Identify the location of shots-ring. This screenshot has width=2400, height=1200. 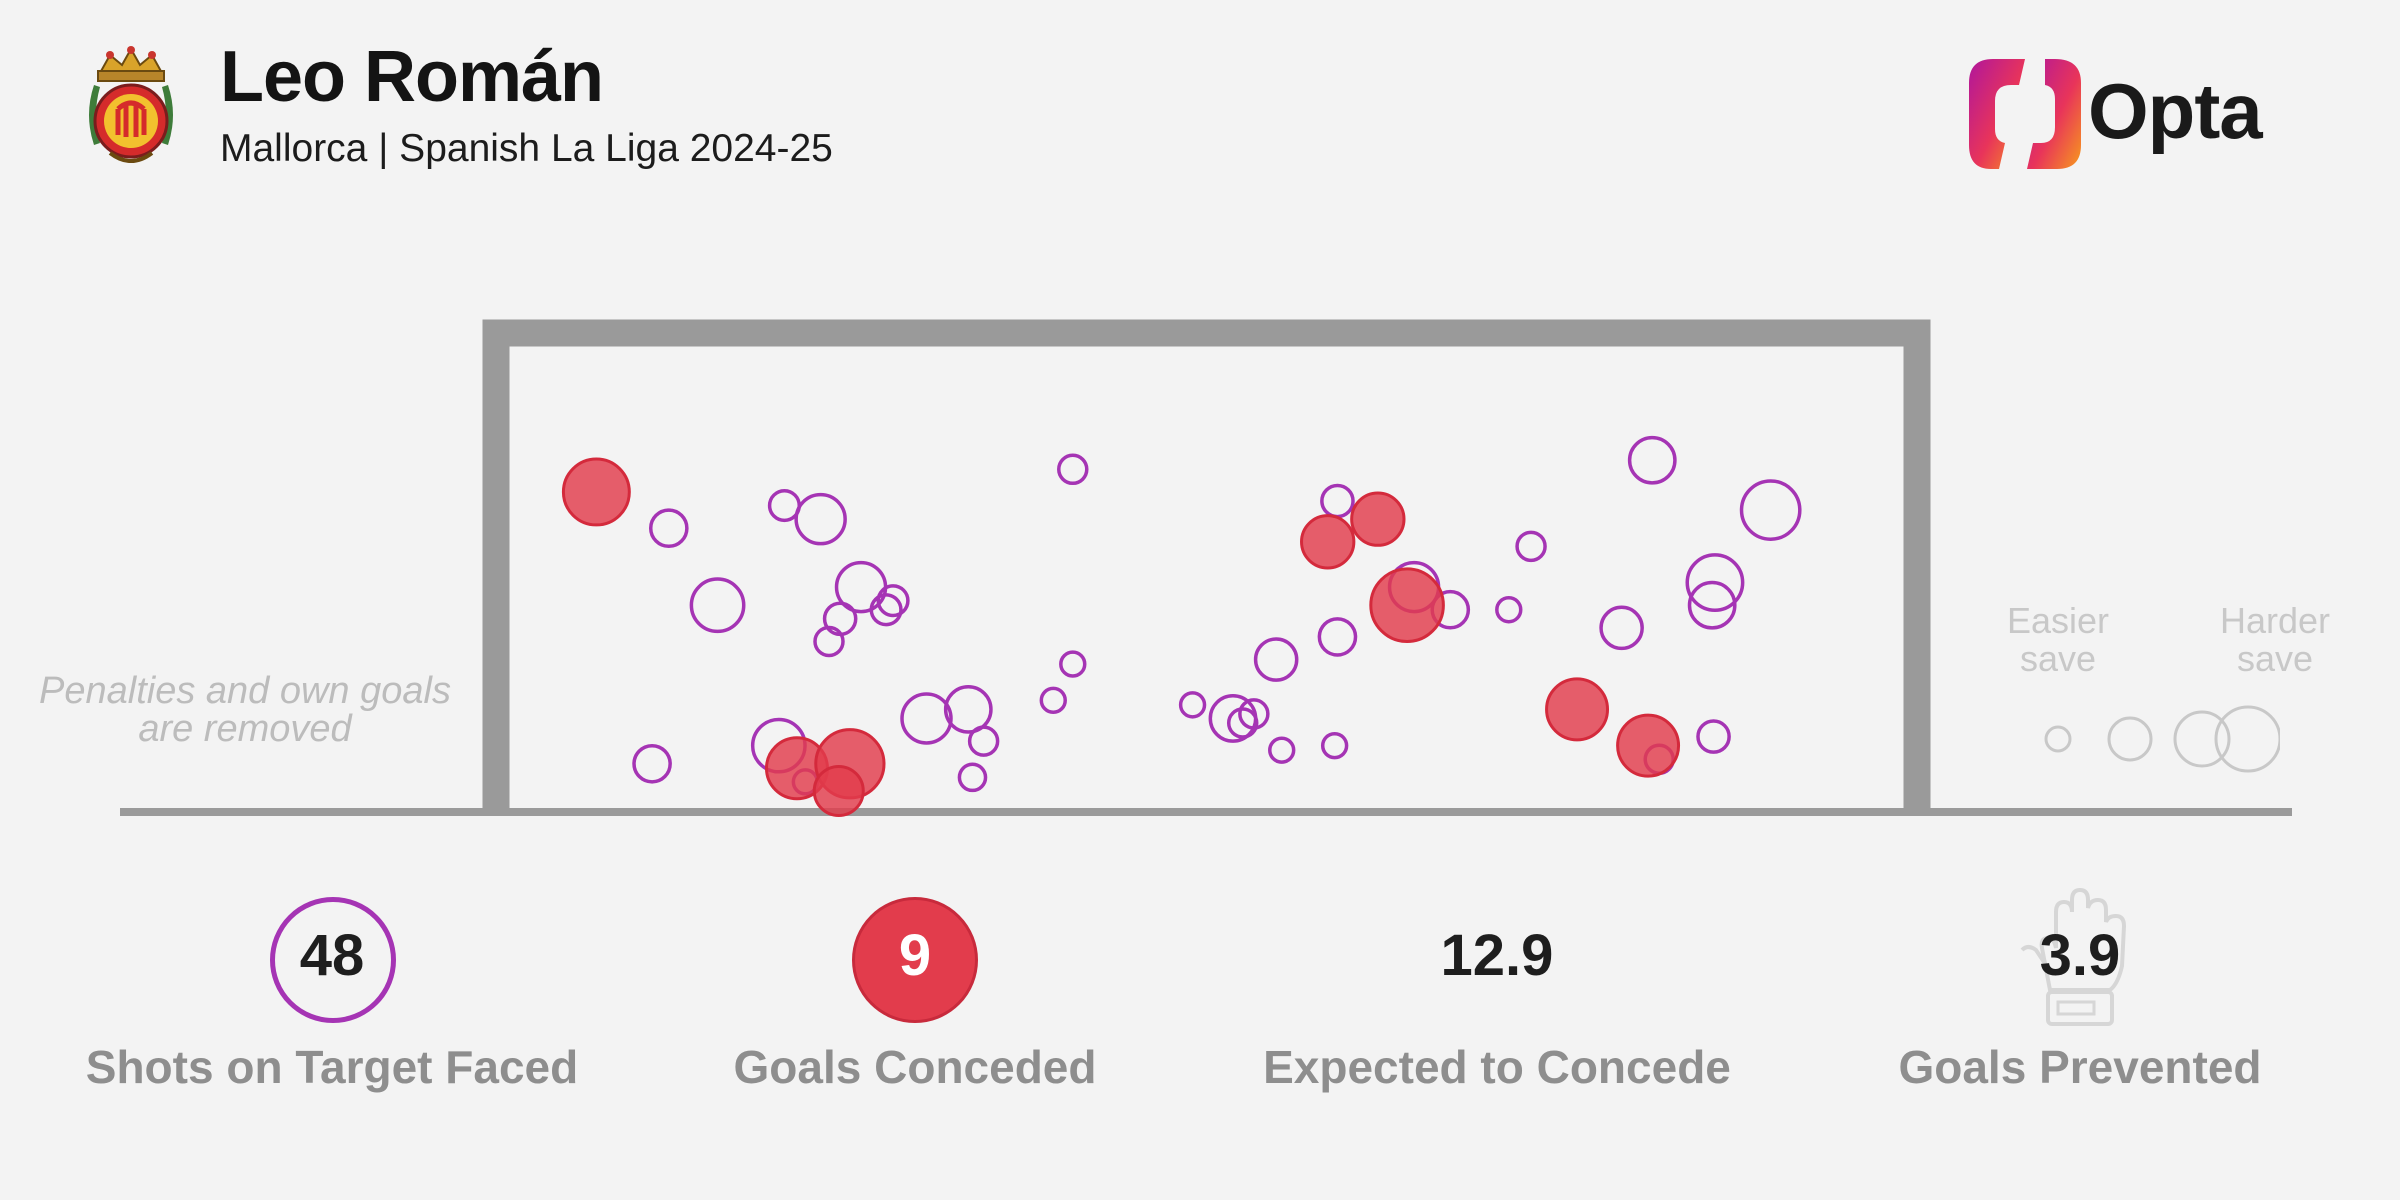
(333, 960).